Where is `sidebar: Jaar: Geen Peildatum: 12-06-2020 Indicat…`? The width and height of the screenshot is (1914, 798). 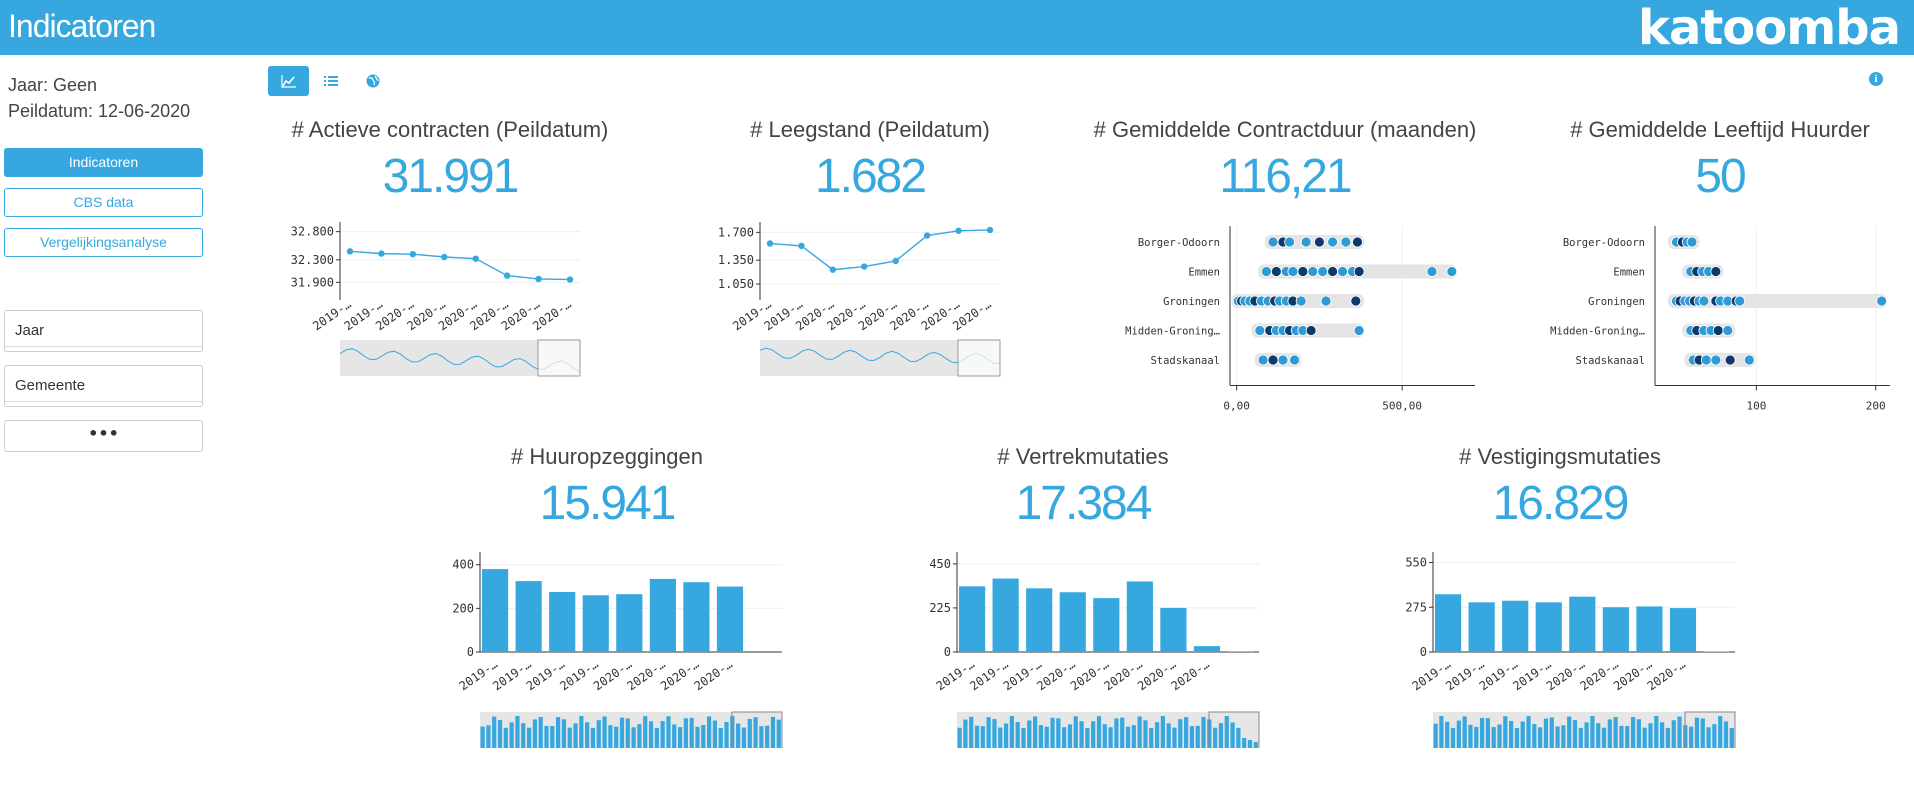 sidebar: Jaar: Geen Peildatum: 12-06-2020 Indicat… is located at coordinates (105, 426).